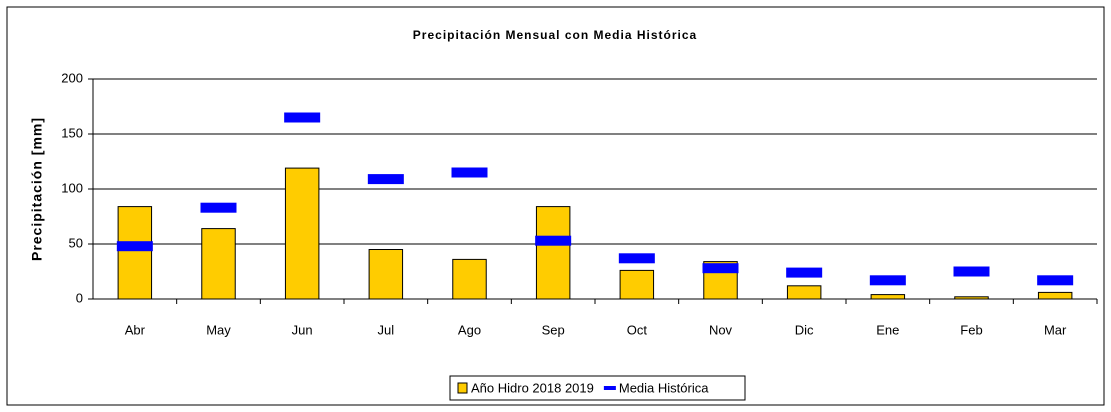 This screenshot has width=1111, height=412. I want to click on x-tick-label: Feb, so click(971, 329).